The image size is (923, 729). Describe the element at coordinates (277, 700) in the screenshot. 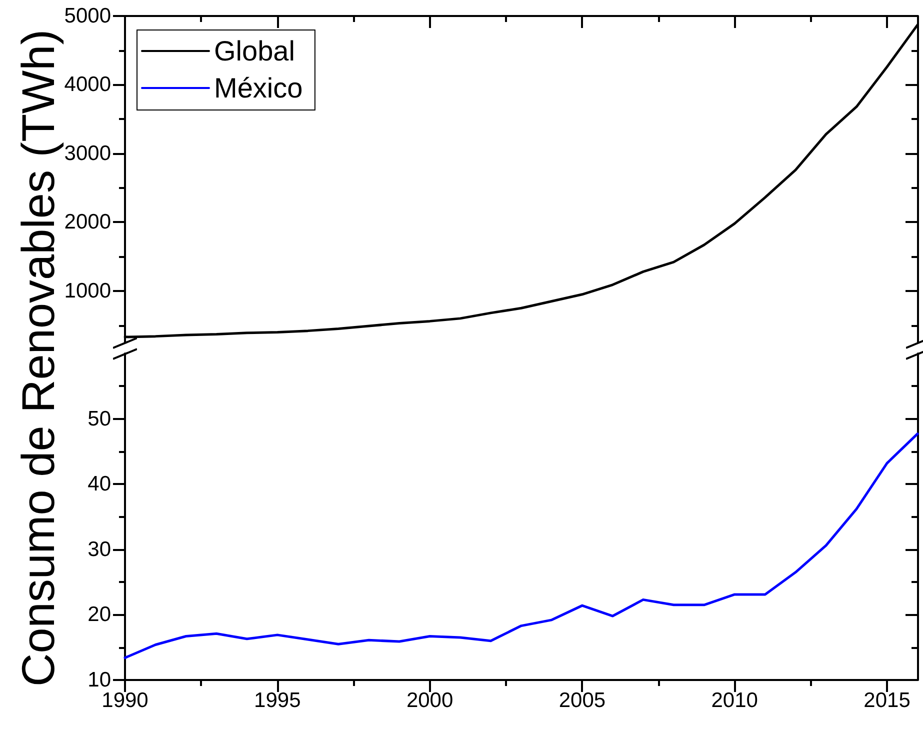

I see `x-tick-label: 1995` at that location.